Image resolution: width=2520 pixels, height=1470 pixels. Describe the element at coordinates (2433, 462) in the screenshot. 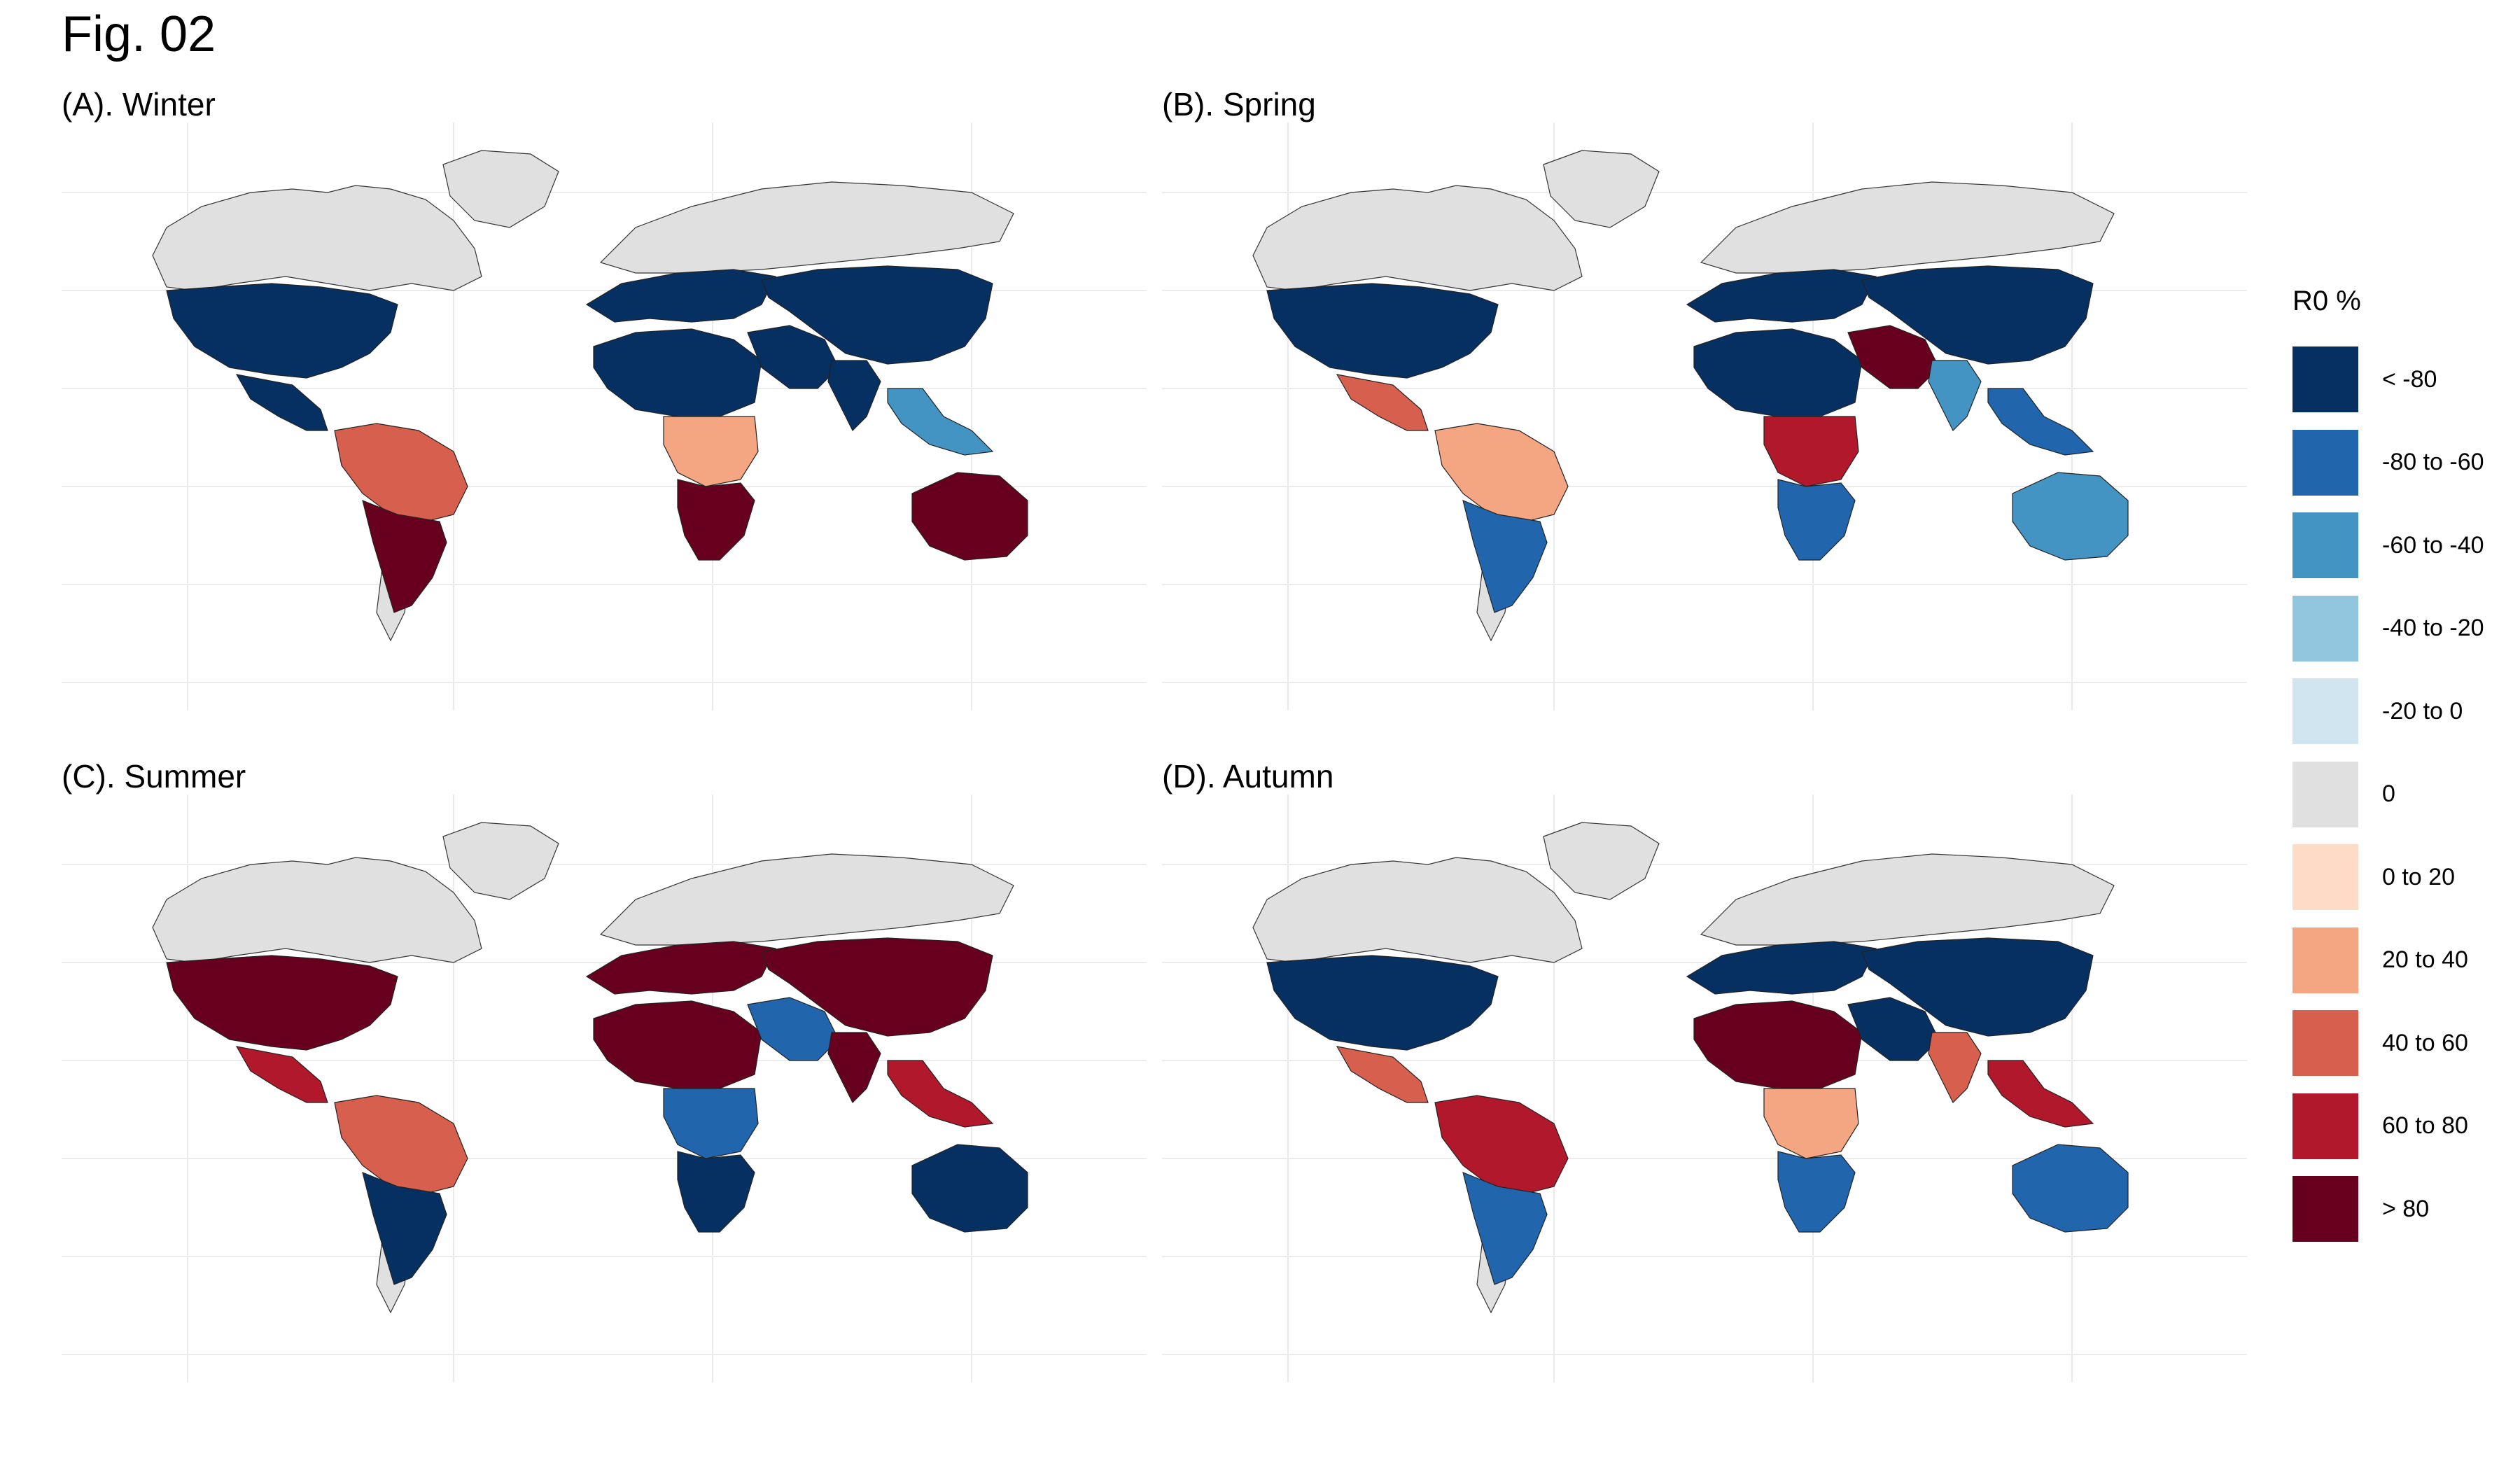

I see `legend-label: -80 to -60` at that location.